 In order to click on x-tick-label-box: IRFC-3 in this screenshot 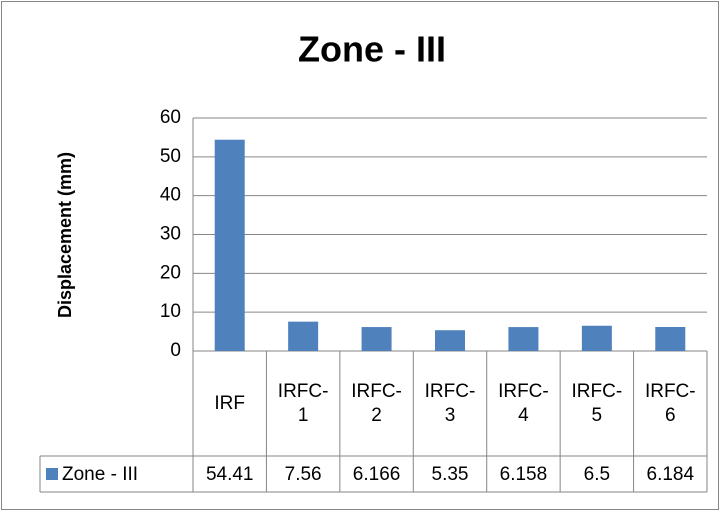, I will do `click(449, 403)`.